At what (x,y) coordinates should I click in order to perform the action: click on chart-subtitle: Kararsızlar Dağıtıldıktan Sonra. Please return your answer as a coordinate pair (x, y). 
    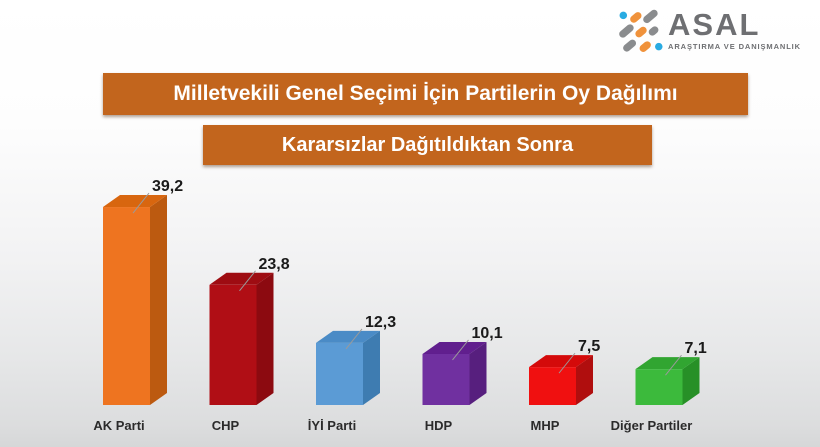
    Looking at the image, I should click on (427, 145).